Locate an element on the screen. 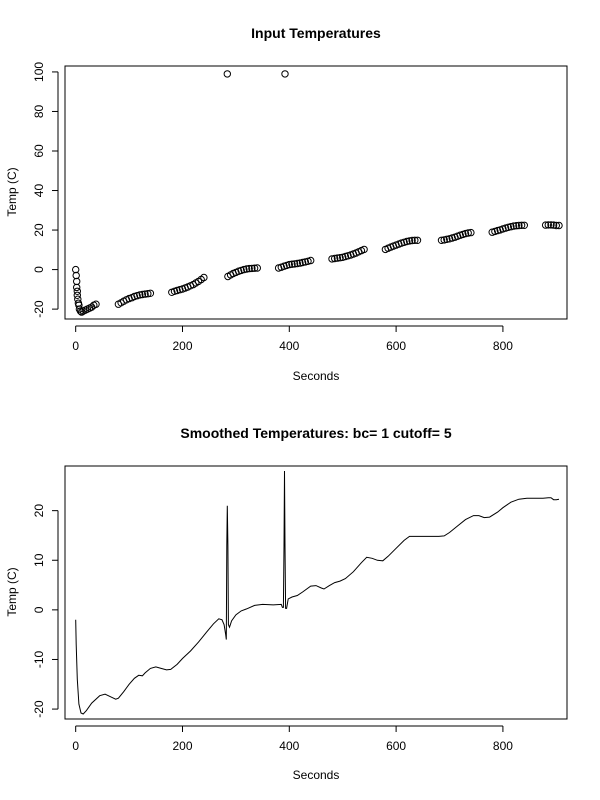 This screenshot has height=800, width=600. y-axis: -20 0 20 40 60 80 100 is located at coordinates (45, 190).